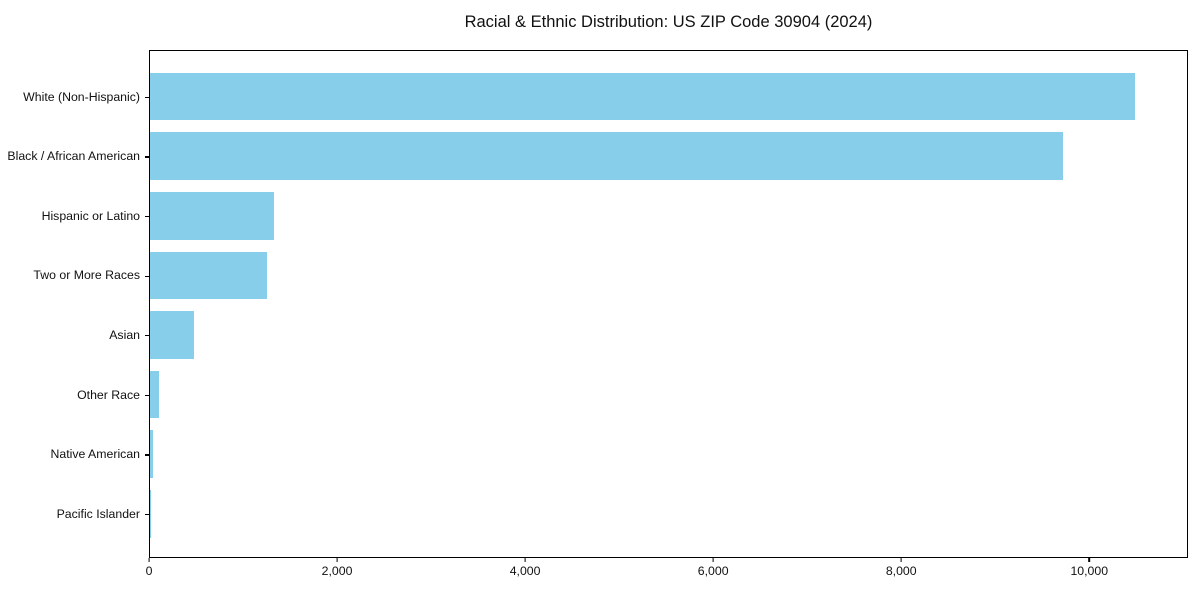 This screenshot has width=1200, height=600. Describe the element at coordinates (151, 454) in the screenshot. I see `bar-native-american` at that location.